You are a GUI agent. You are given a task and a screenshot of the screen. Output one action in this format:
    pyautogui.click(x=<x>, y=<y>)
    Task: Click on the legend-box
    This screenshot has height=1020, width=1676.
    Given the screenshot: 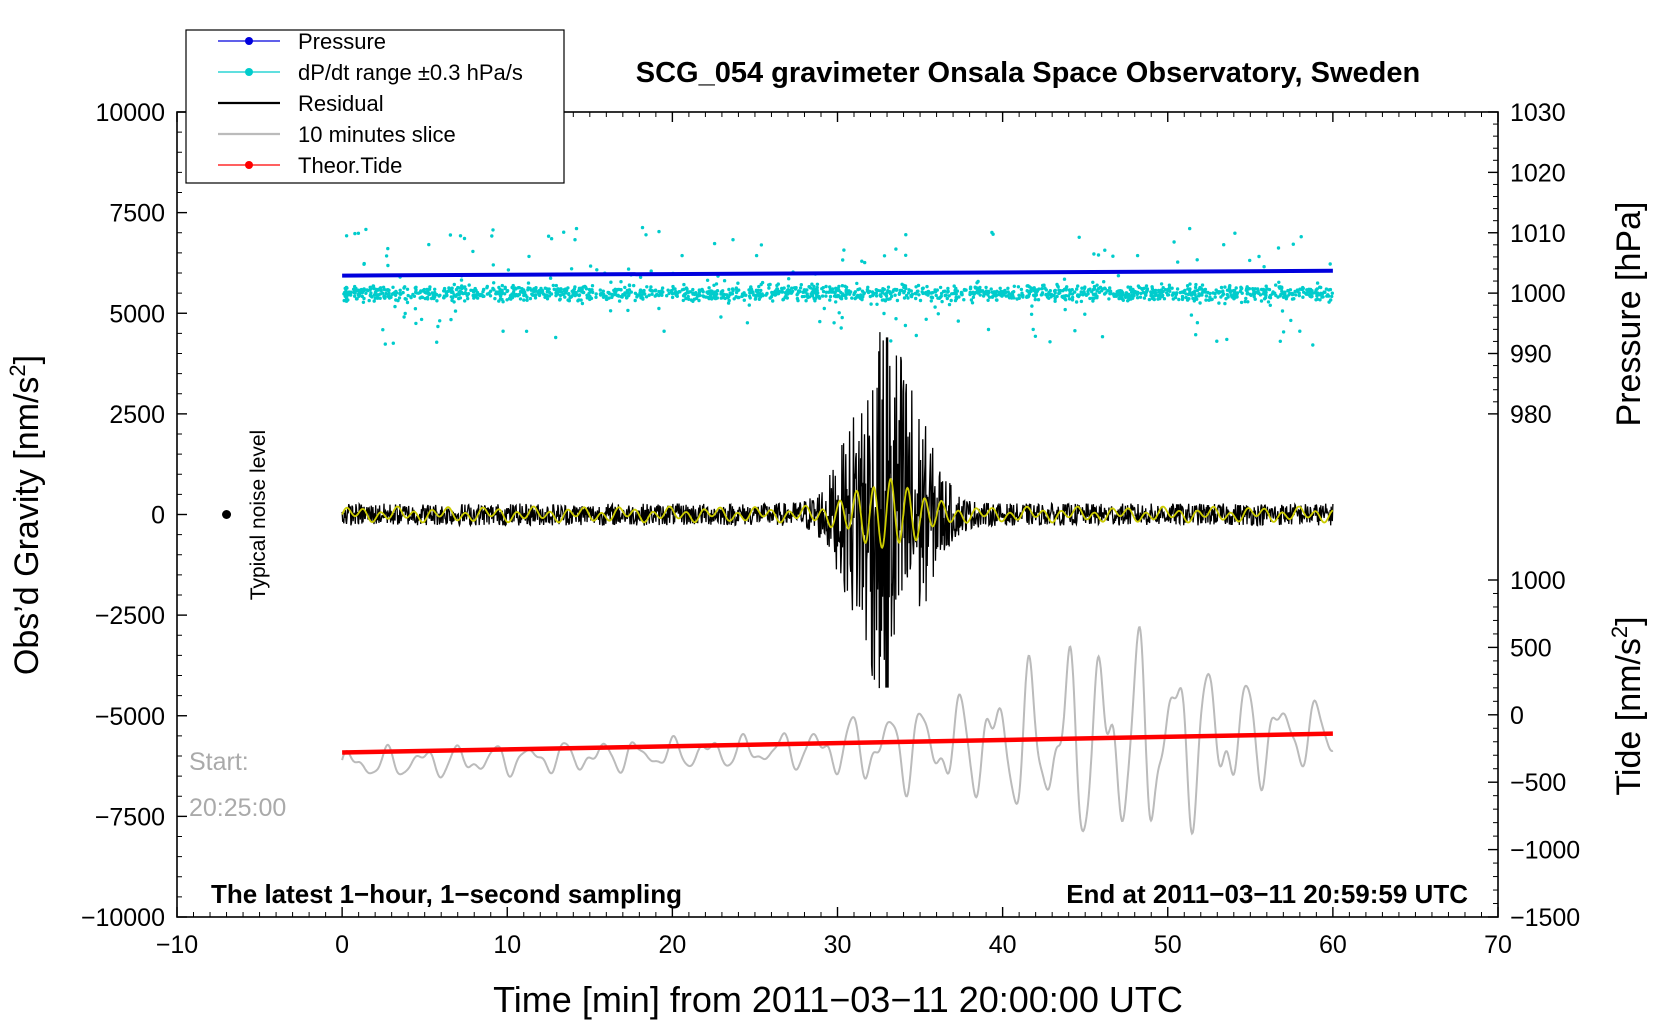 What is the action you would take?
    pyautogui.click(x=375, y=106)
    